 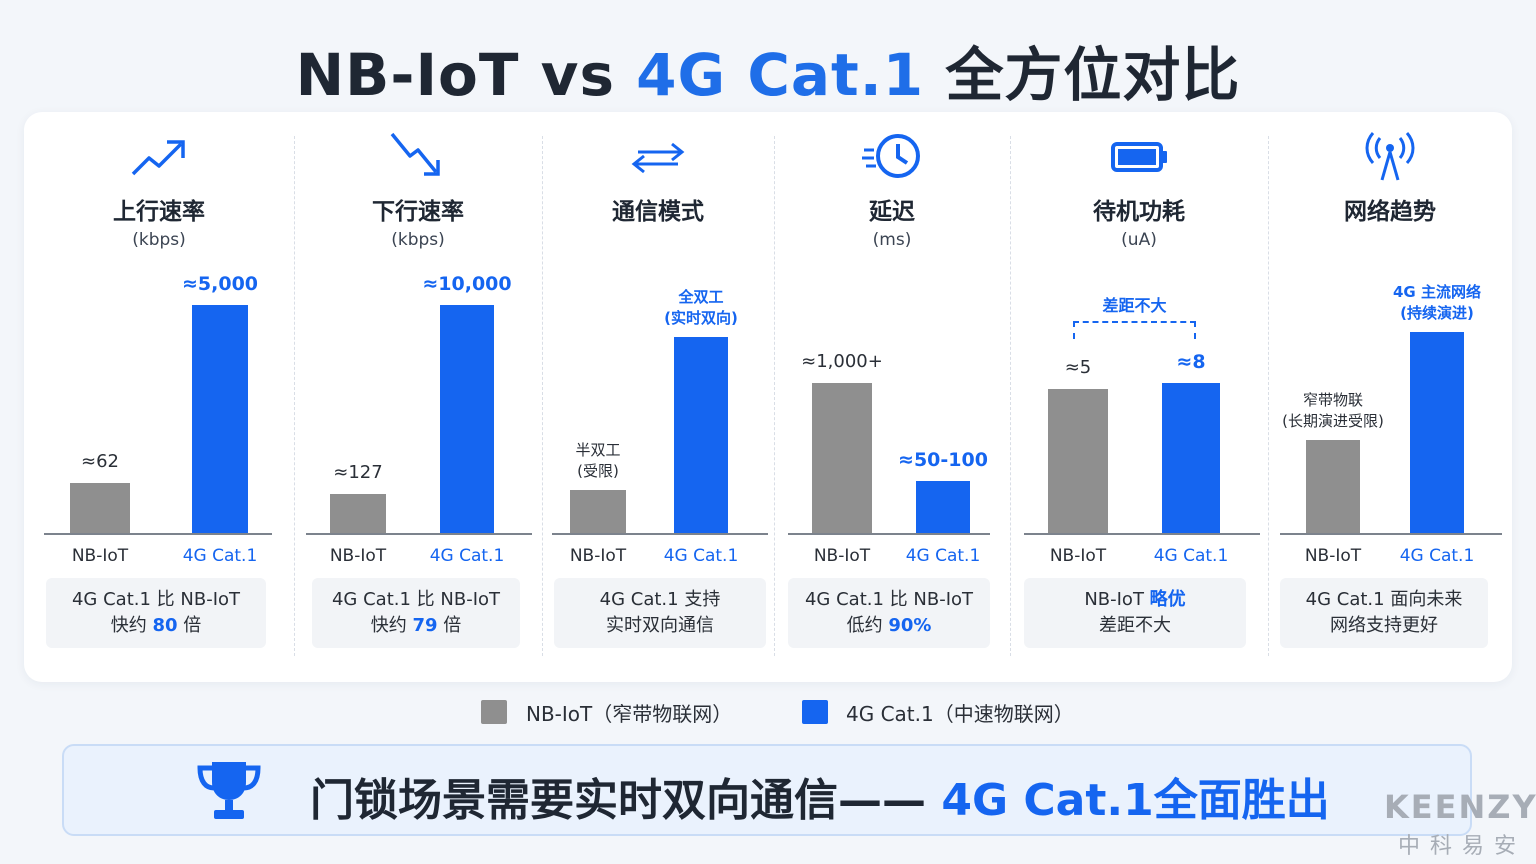 I want to click on clock-icon, so click(x=892, y=157).